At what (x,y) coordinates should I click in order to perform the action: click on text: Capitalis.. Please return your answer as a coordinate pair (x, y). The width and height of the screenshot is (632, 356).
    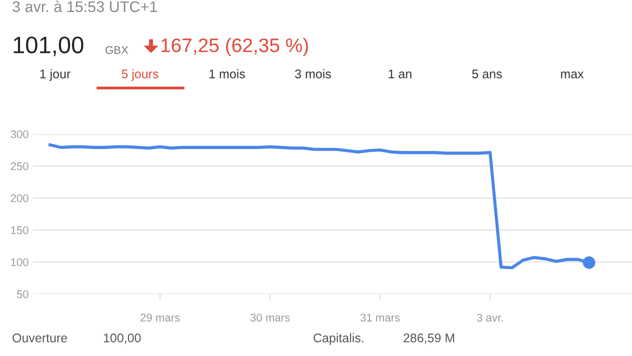
    Looking at the image, I should click on (339, 339).